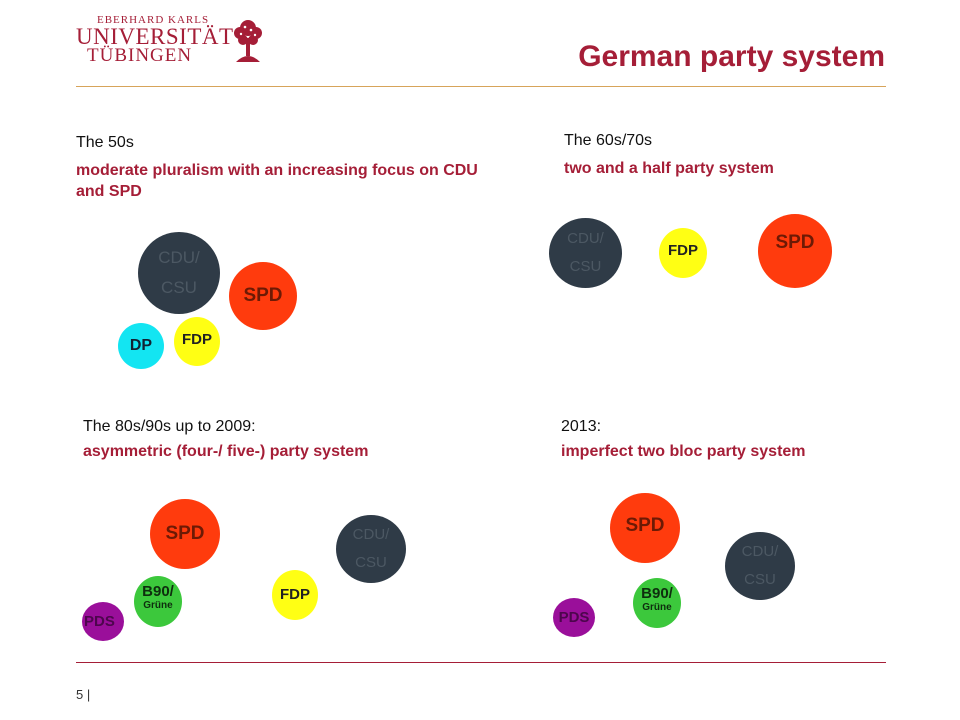  What do you see at coordinates (581, 426) in the screenshot?
I see `panel-2013-era: 2013:` at bounding box center [581, 426].